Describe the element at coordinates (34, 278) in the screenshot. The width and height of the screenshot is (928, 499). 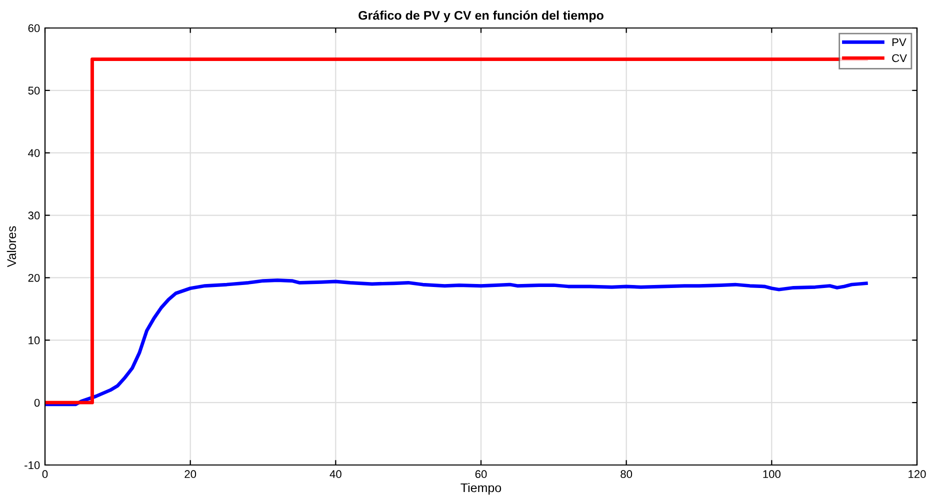
I see `y-tick-label: 20` at that location.